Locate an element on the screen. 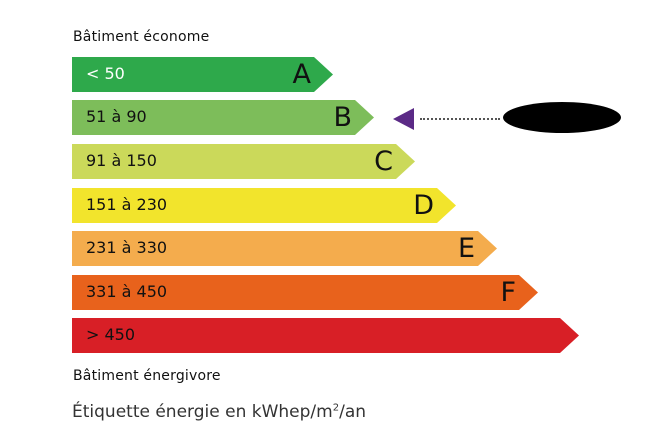  energy-class-bar-g: > 450 is located at coordinates (325, 335).